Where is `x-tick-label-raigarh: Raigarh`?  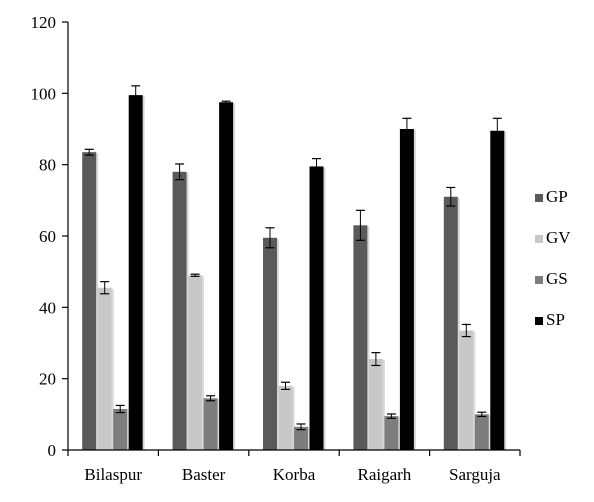
x-tick-label-raigarh: Raigarh is located at coordinates (384, 474).